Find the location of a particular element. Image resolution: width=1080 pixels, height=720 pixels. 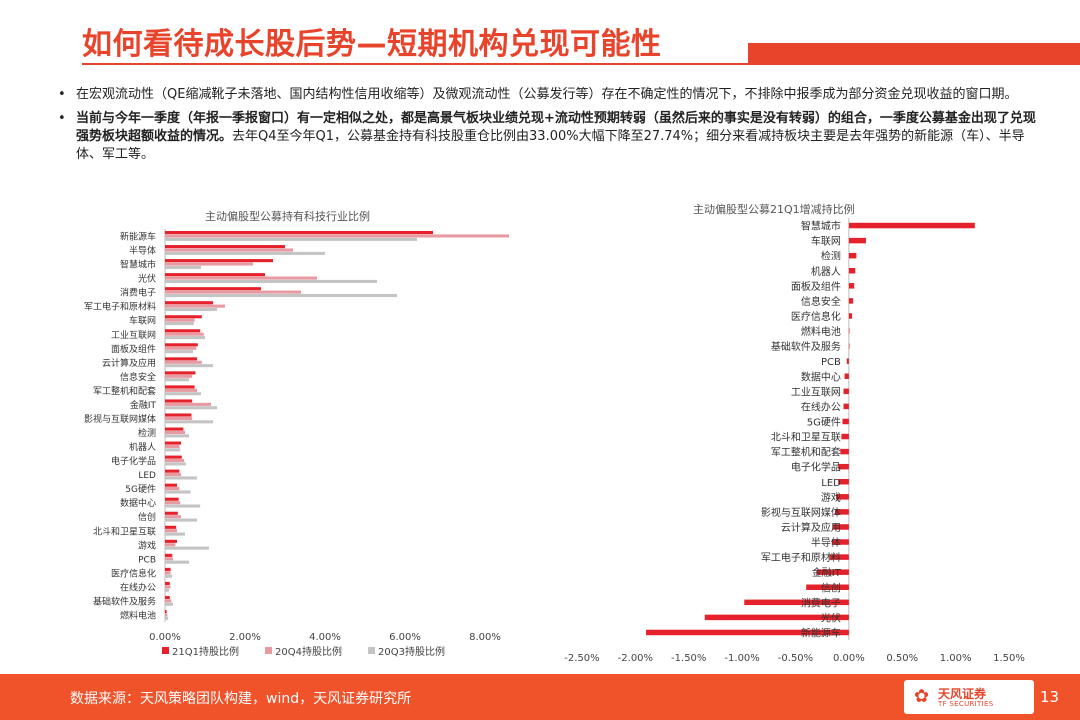

chart2-title: 主动偏股型公募21Q1增减持比例 is located at coordinates (774, 209).